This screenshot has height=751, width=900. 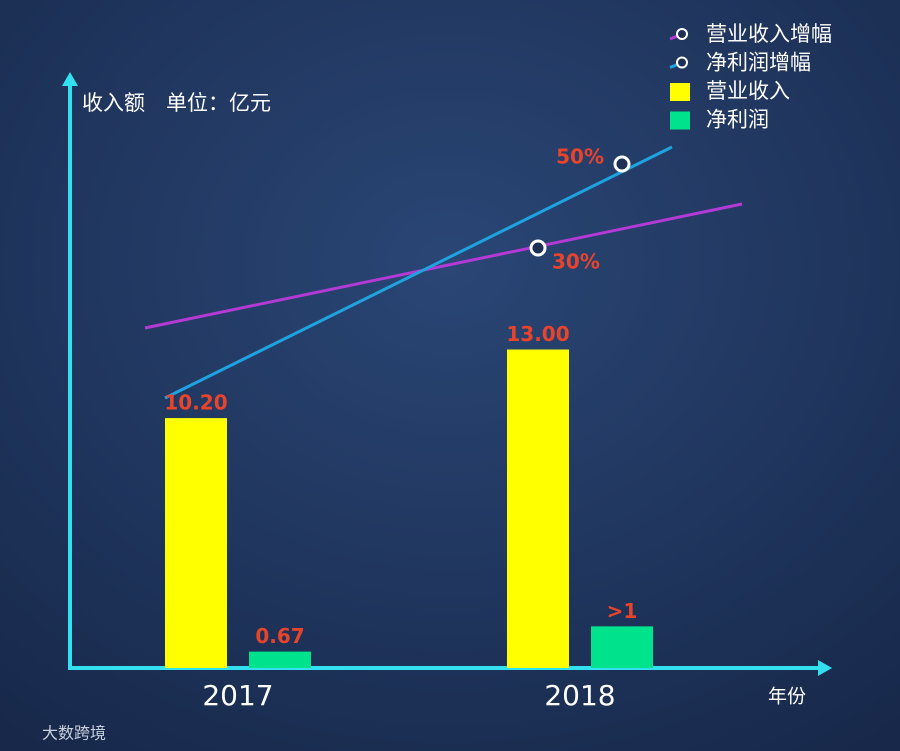 I want to click on legend-label: 营业收入增幅, so click(x=769, y=34).